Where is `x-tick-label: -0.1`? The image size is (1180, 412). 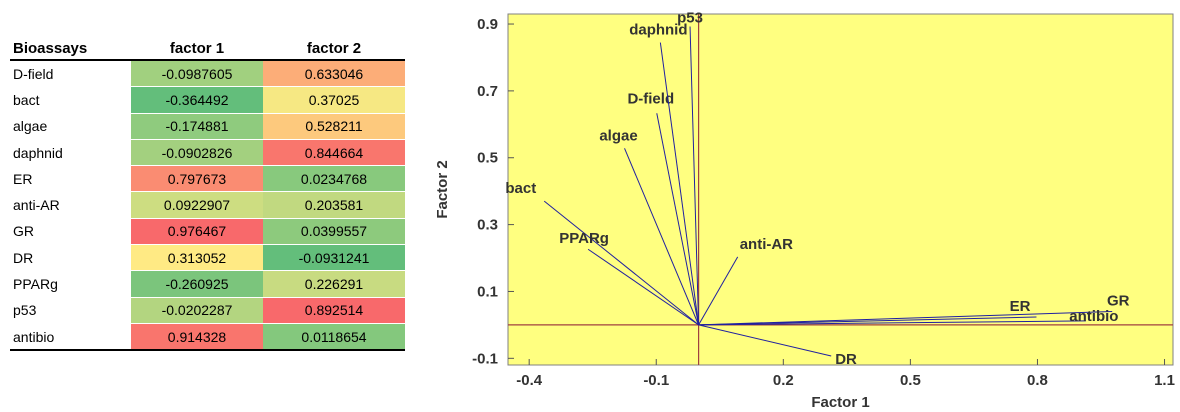 x-tick-label: -0.1 is located at coordinates (656, 380).